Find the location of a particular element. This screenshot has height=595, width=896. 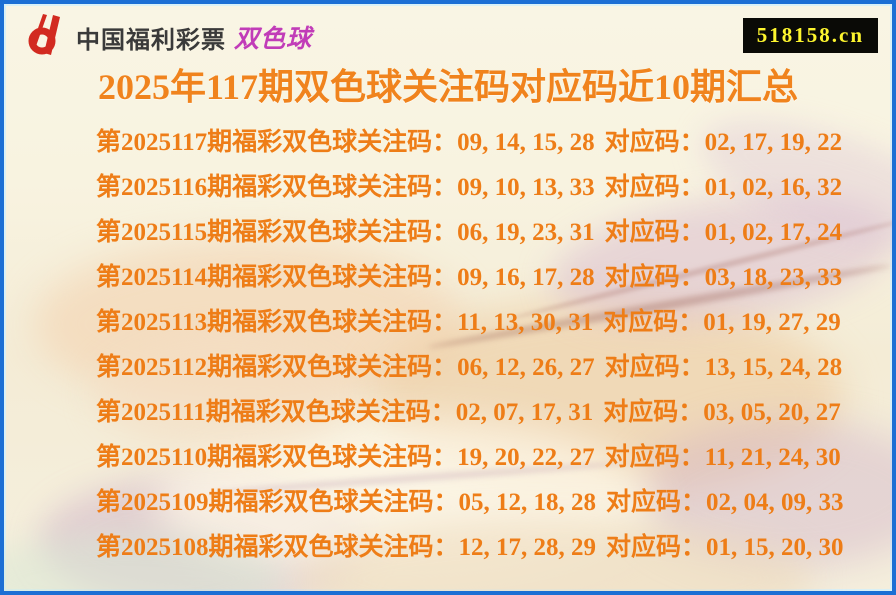

row-period: 2025116 is located at coordinates (164, 187).